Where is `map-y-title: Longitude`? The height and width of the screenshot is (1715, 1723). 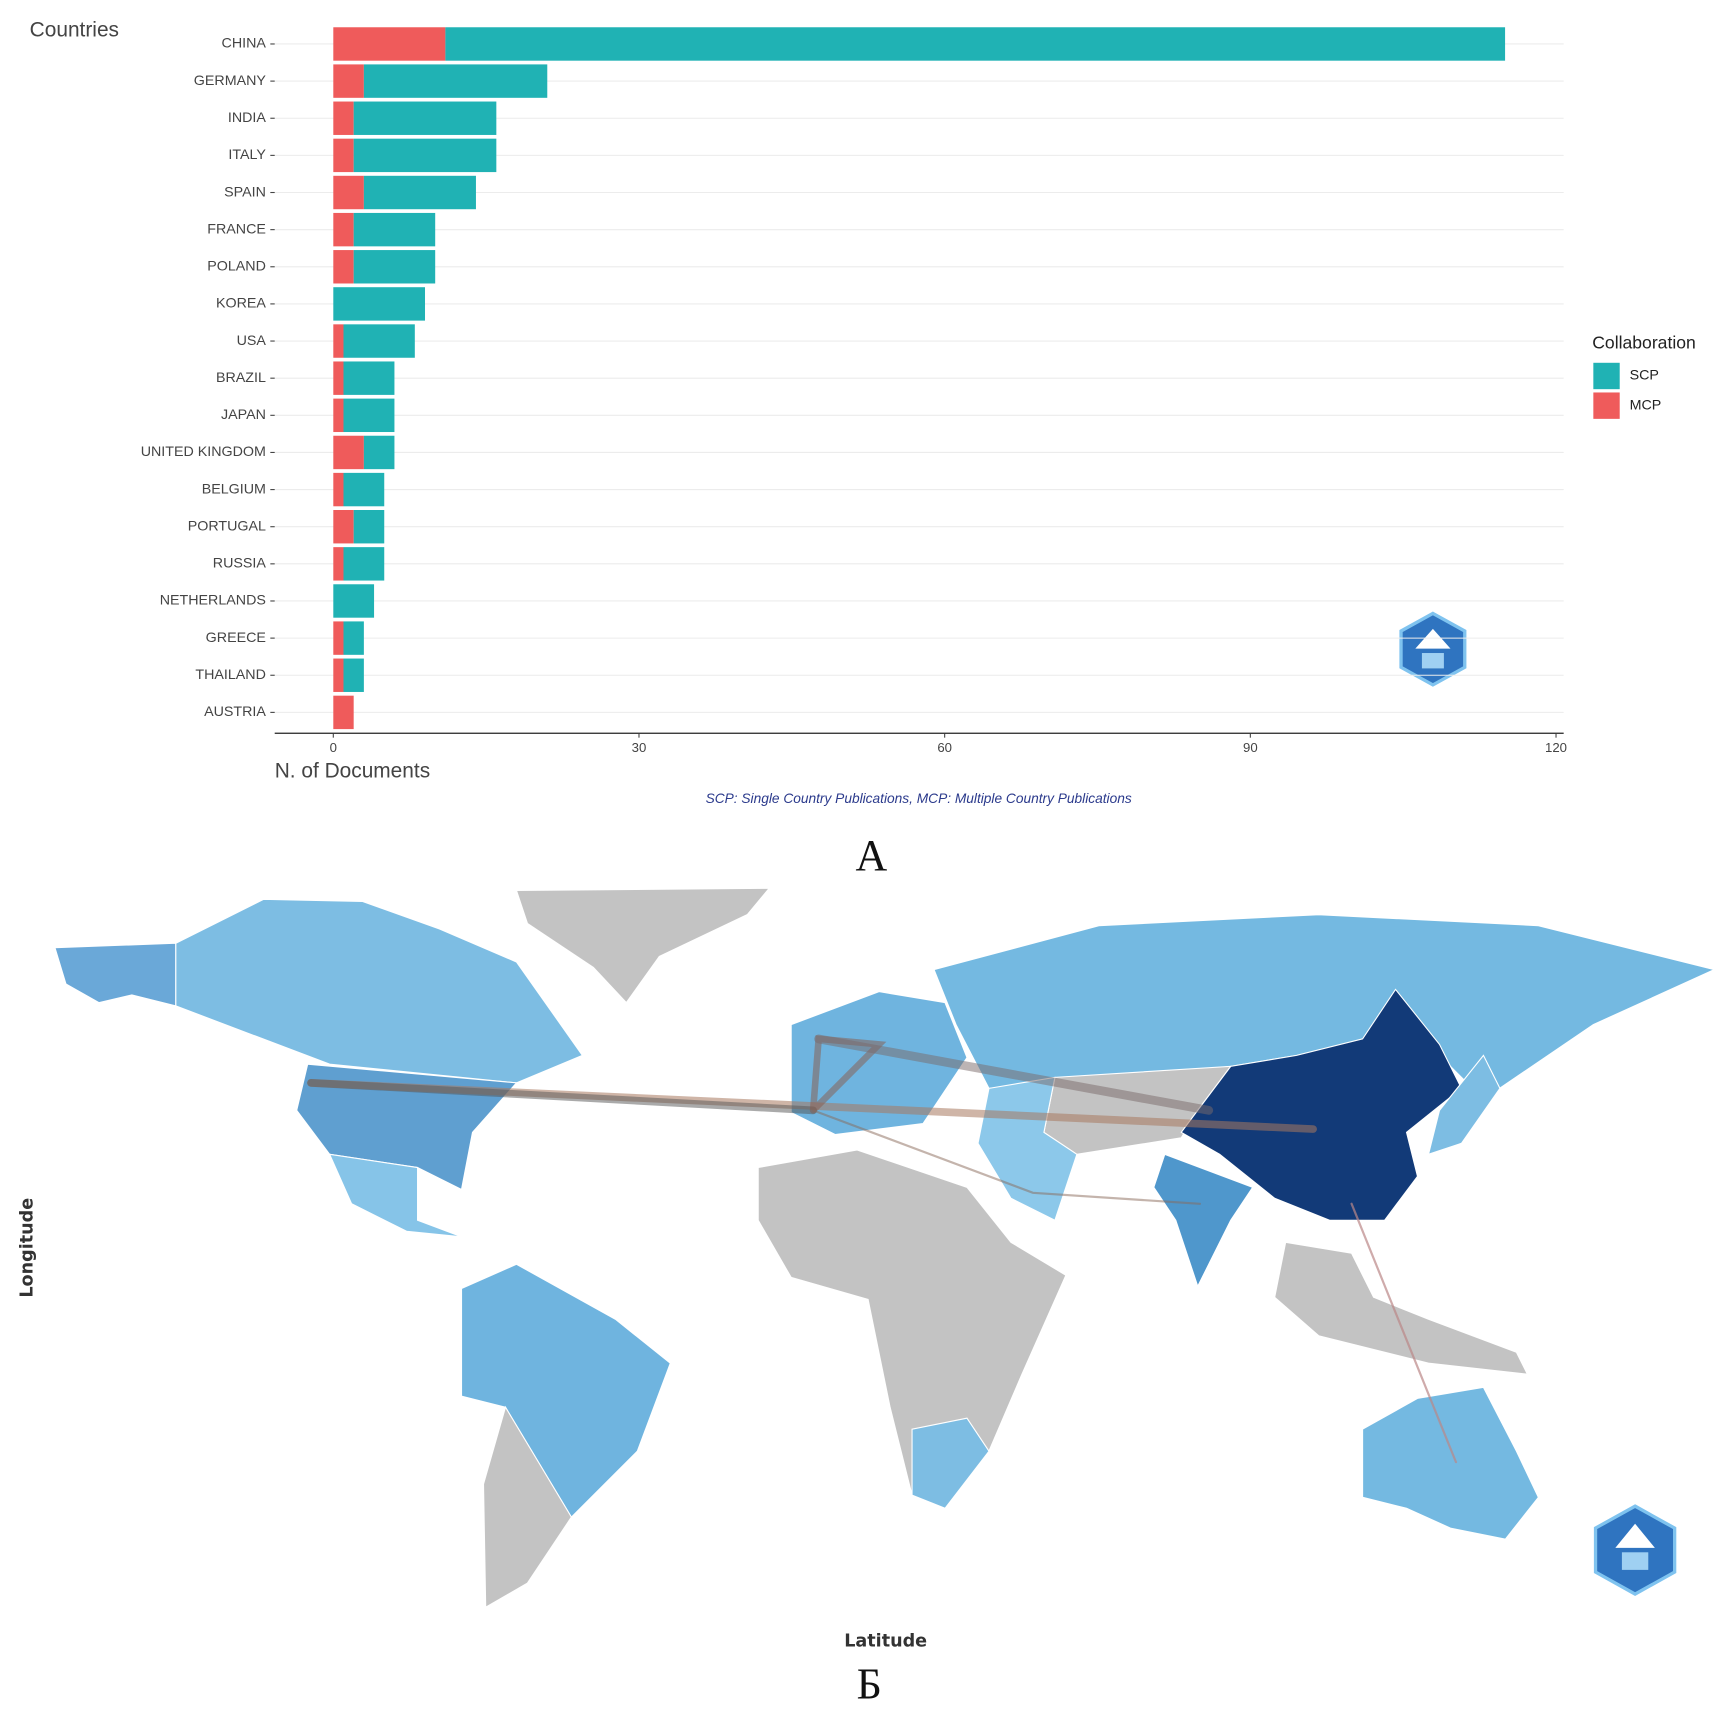
map-y-title: Longitude is located at coordinates (27, 1248).